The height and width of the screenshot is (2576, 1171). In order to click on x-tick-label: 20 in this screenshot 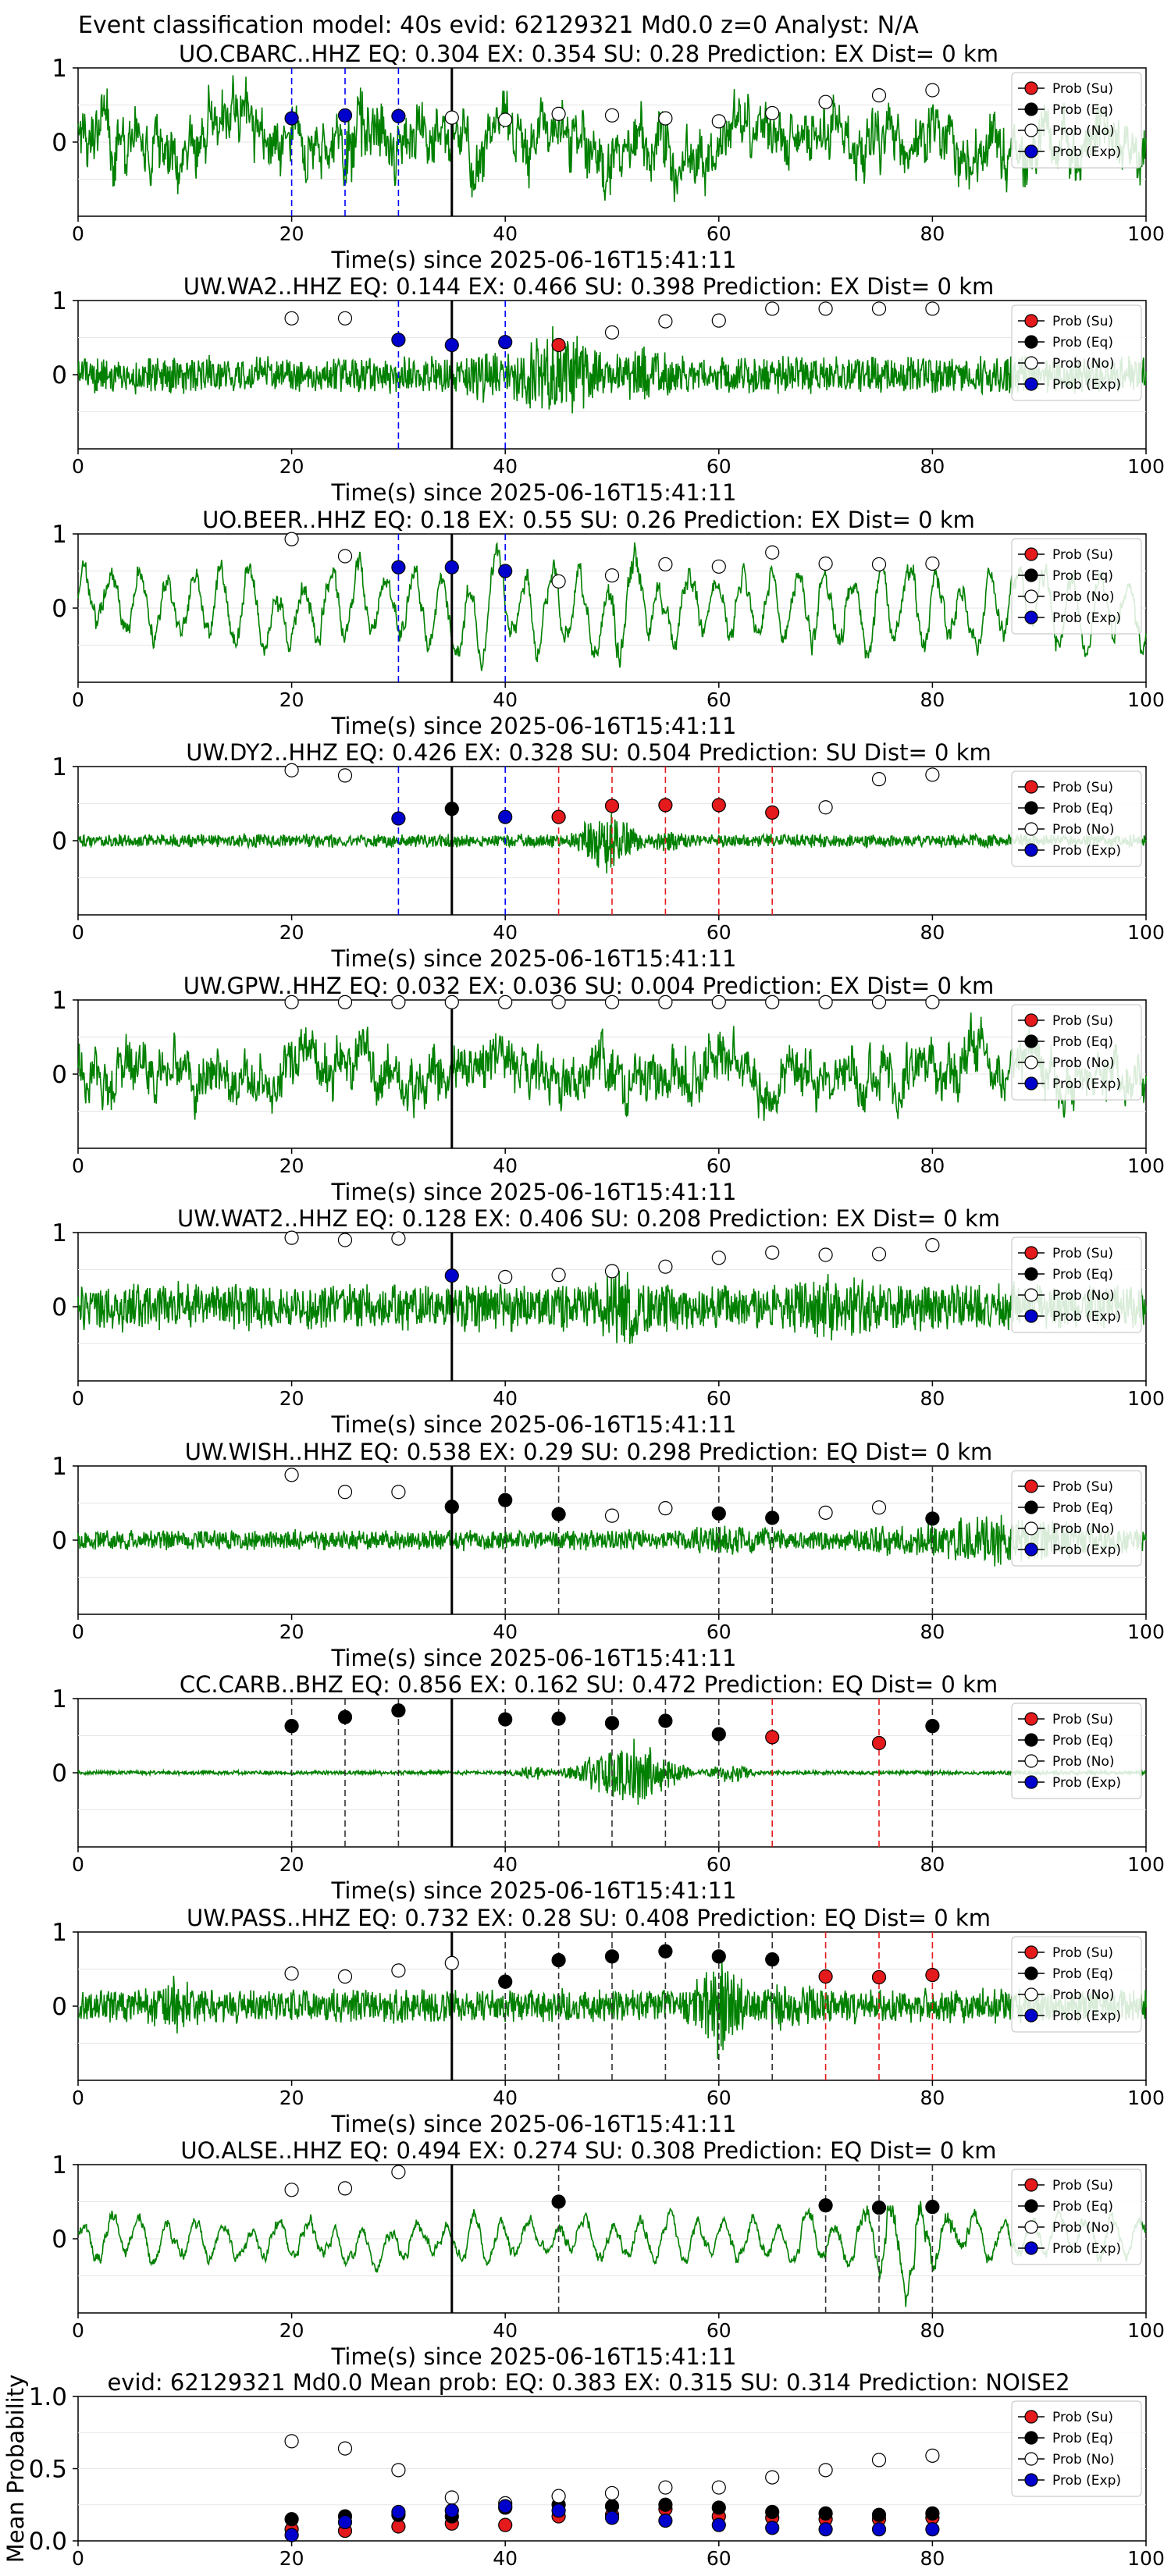, I will do `click(291, 1398)`.